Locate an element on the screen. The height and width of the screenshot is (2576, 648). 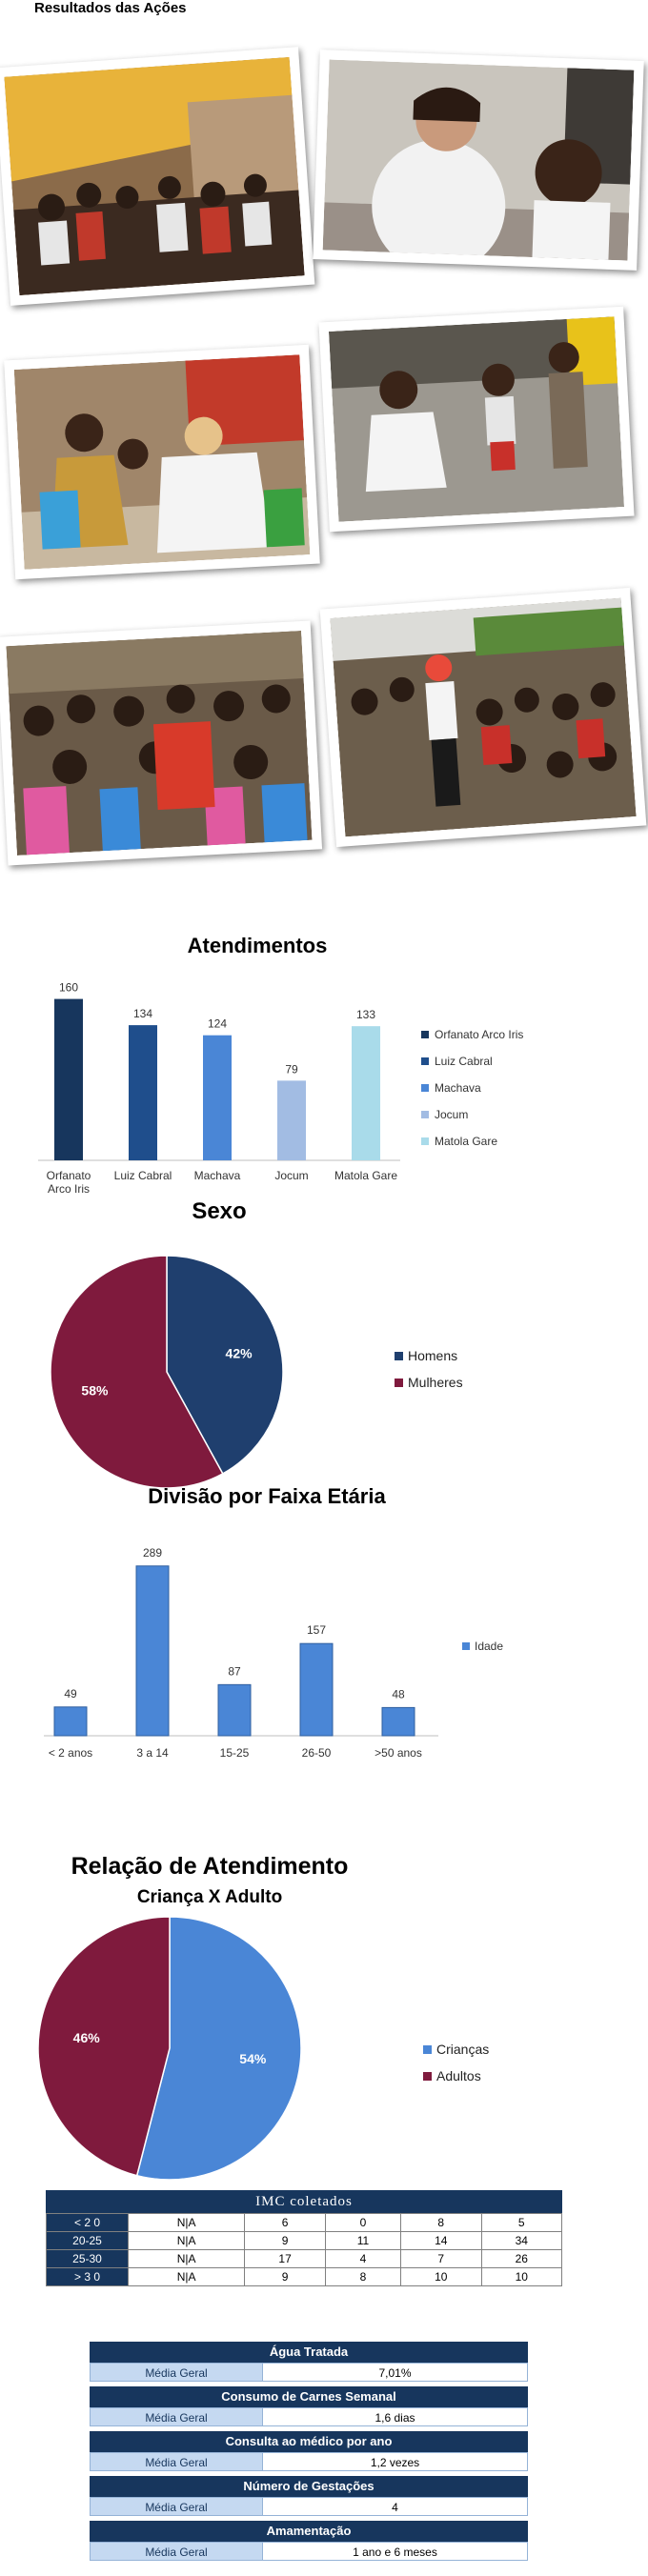
pie-value-label: 46% is located at coordinates (87, 2037).